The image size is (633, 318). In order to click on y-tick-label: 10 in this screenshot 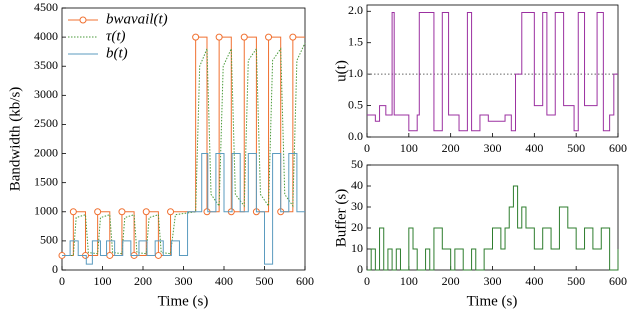, I will do `click(357, 248)`.